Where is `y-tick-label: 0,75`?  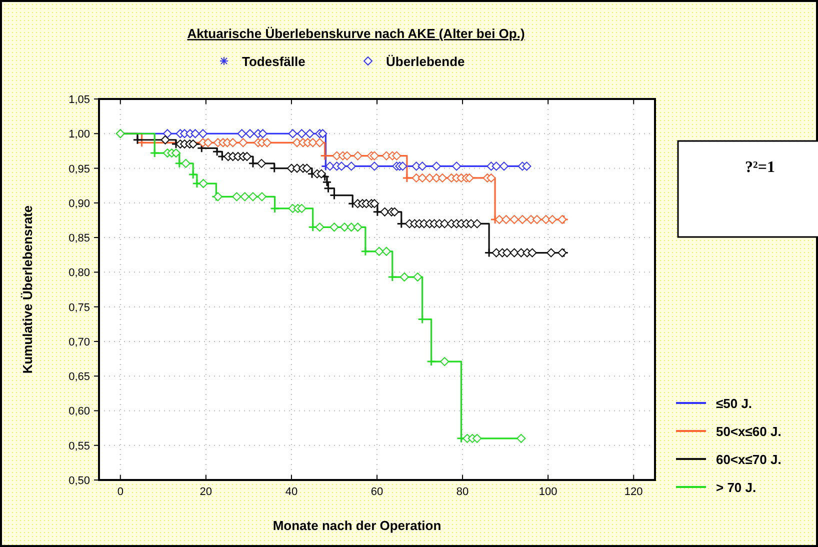 y-tick-label: 0,75 is located at coordinates (79, 308).